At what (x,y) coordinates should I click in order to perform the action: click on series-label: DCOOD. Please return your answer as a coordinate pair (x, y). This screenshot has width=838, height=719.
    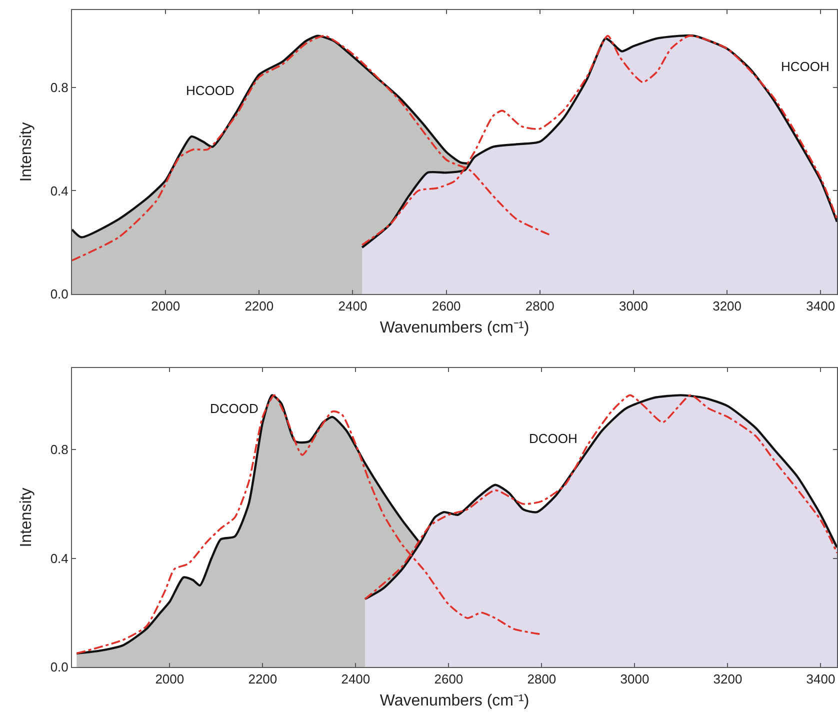
    Looking at the image, I should click on (234, 408).